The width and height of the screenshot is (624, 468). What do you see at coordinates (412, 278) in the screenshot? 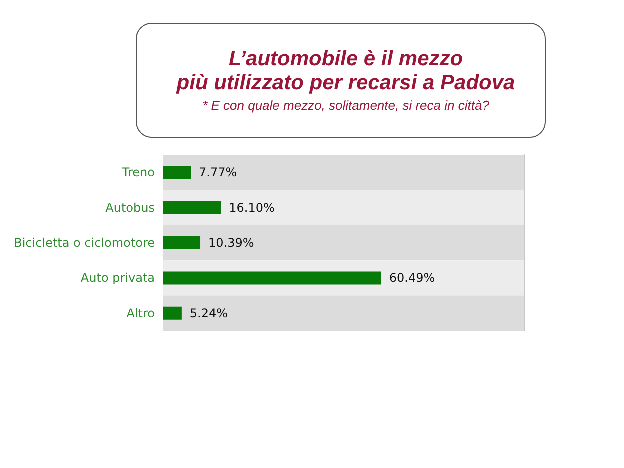
I see `data-label: 60.49%` at bounding box center [412, 278].